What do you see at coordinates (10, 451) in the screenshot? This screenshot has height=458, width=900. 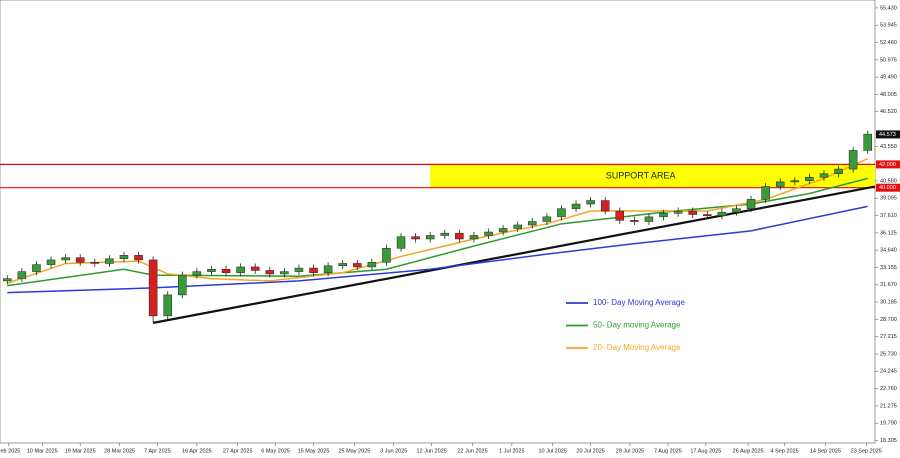 I see `x-tick-label: Feb 2025` at bounding box center [10, 451].